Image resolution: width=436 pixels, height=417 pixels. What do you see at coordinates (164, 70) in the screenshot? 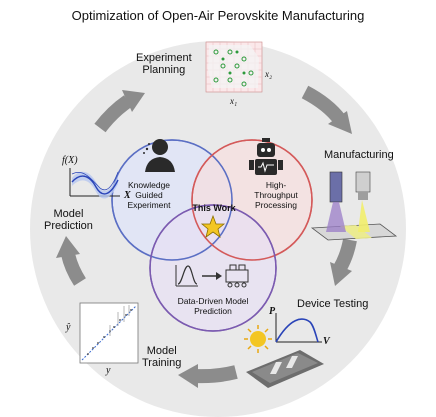
I see `label-experiment-planning-line2: Planning` at bounding box center [164, 70].